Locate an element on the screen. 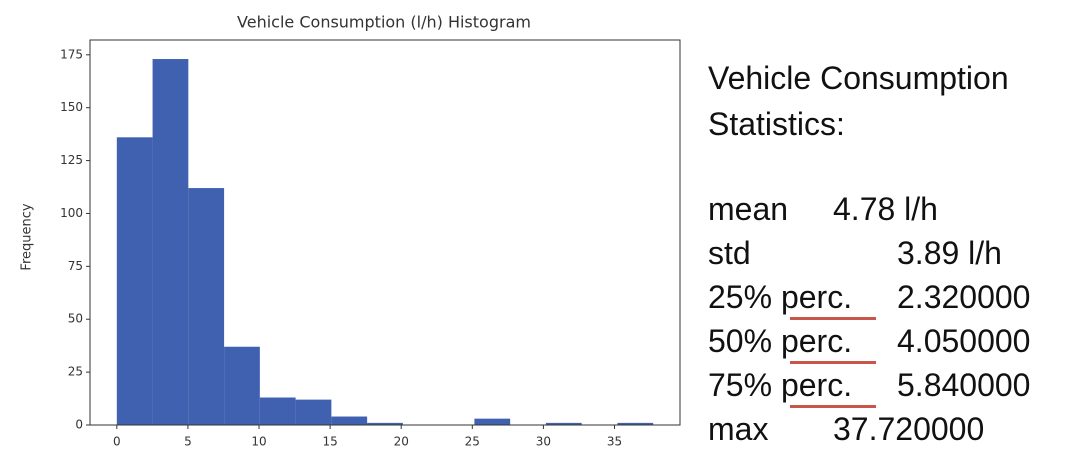  stat-label: 50% perc. is located at coordinates (780, 341).